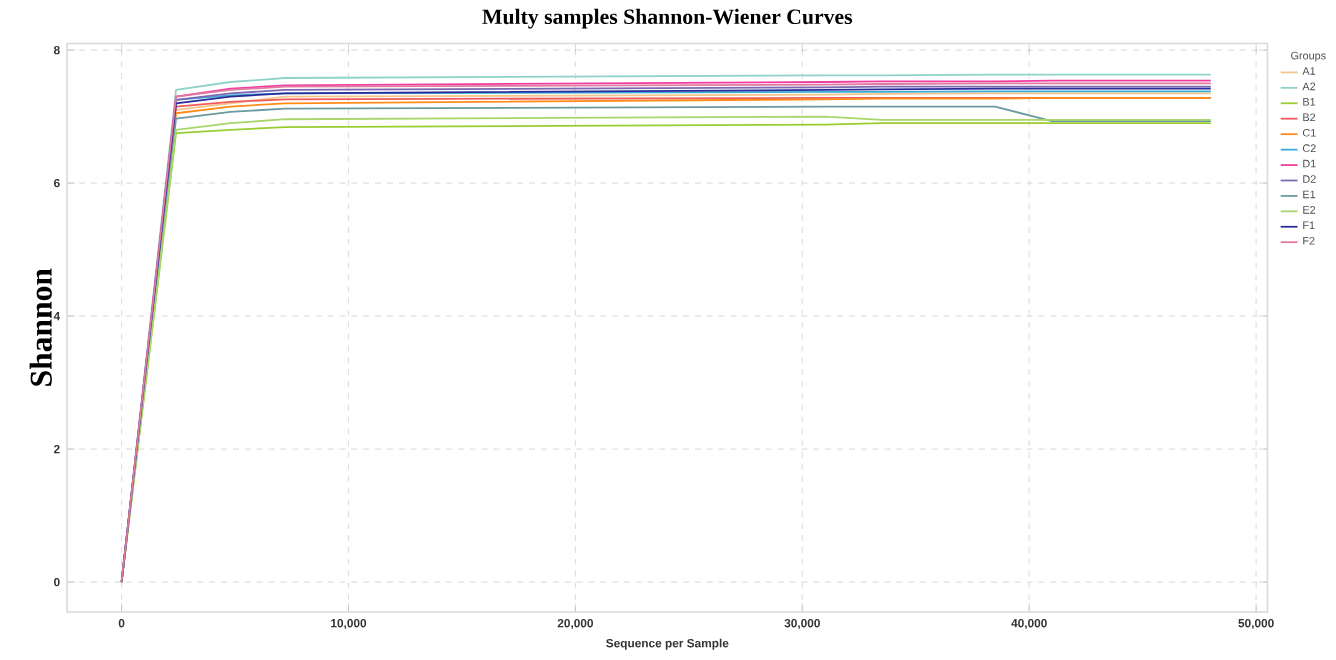 The height and width of the screenshot is (660, 1336). Describe the element at coordinates (575, 623) in the screenshot. I see `x-tick-label: 20,000` at that location.